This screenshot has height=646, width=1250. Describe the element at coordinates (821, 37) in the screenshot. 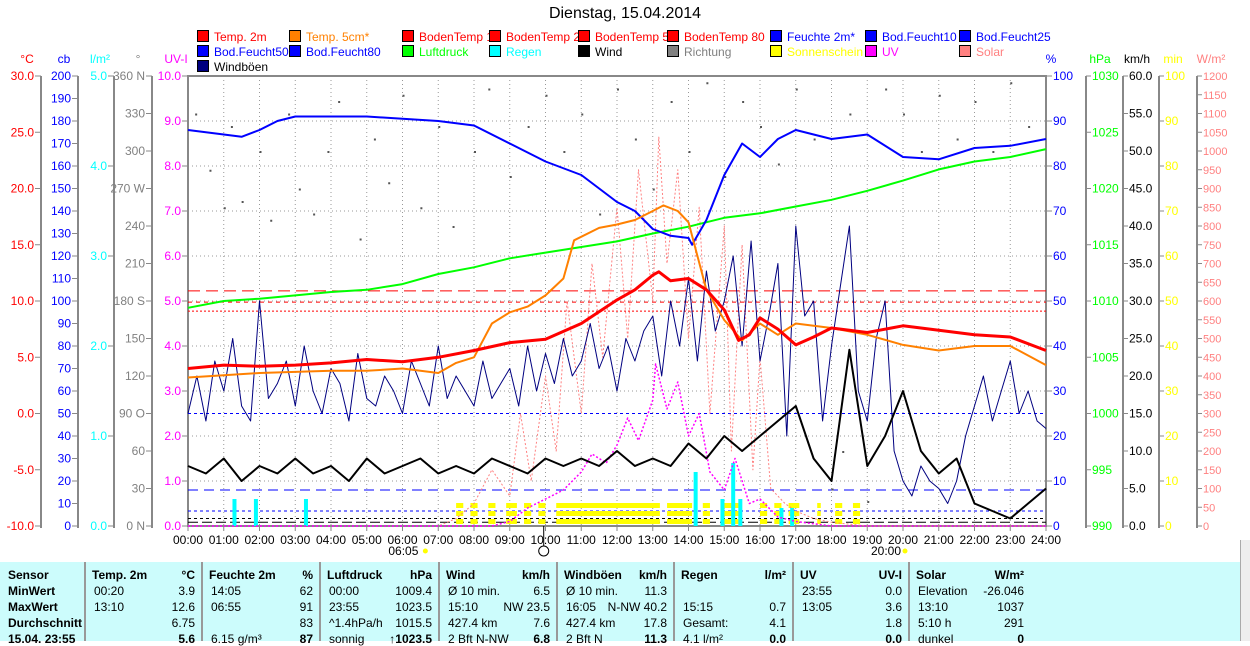

I see `legend-label: Feuchte 2m*` at that location.